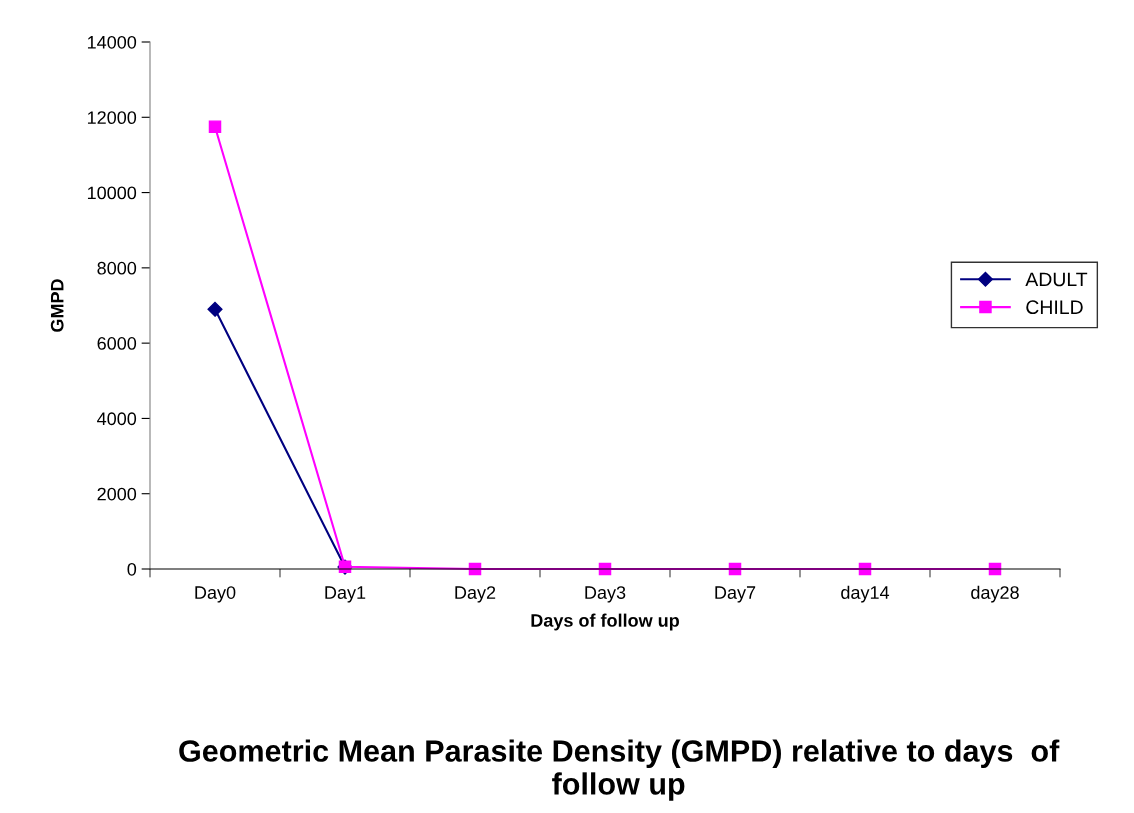  What do you see at coordinates (475, 594) in the screenshot?
I see `x-tick-label: Day2` at bounding box center [475, 594].